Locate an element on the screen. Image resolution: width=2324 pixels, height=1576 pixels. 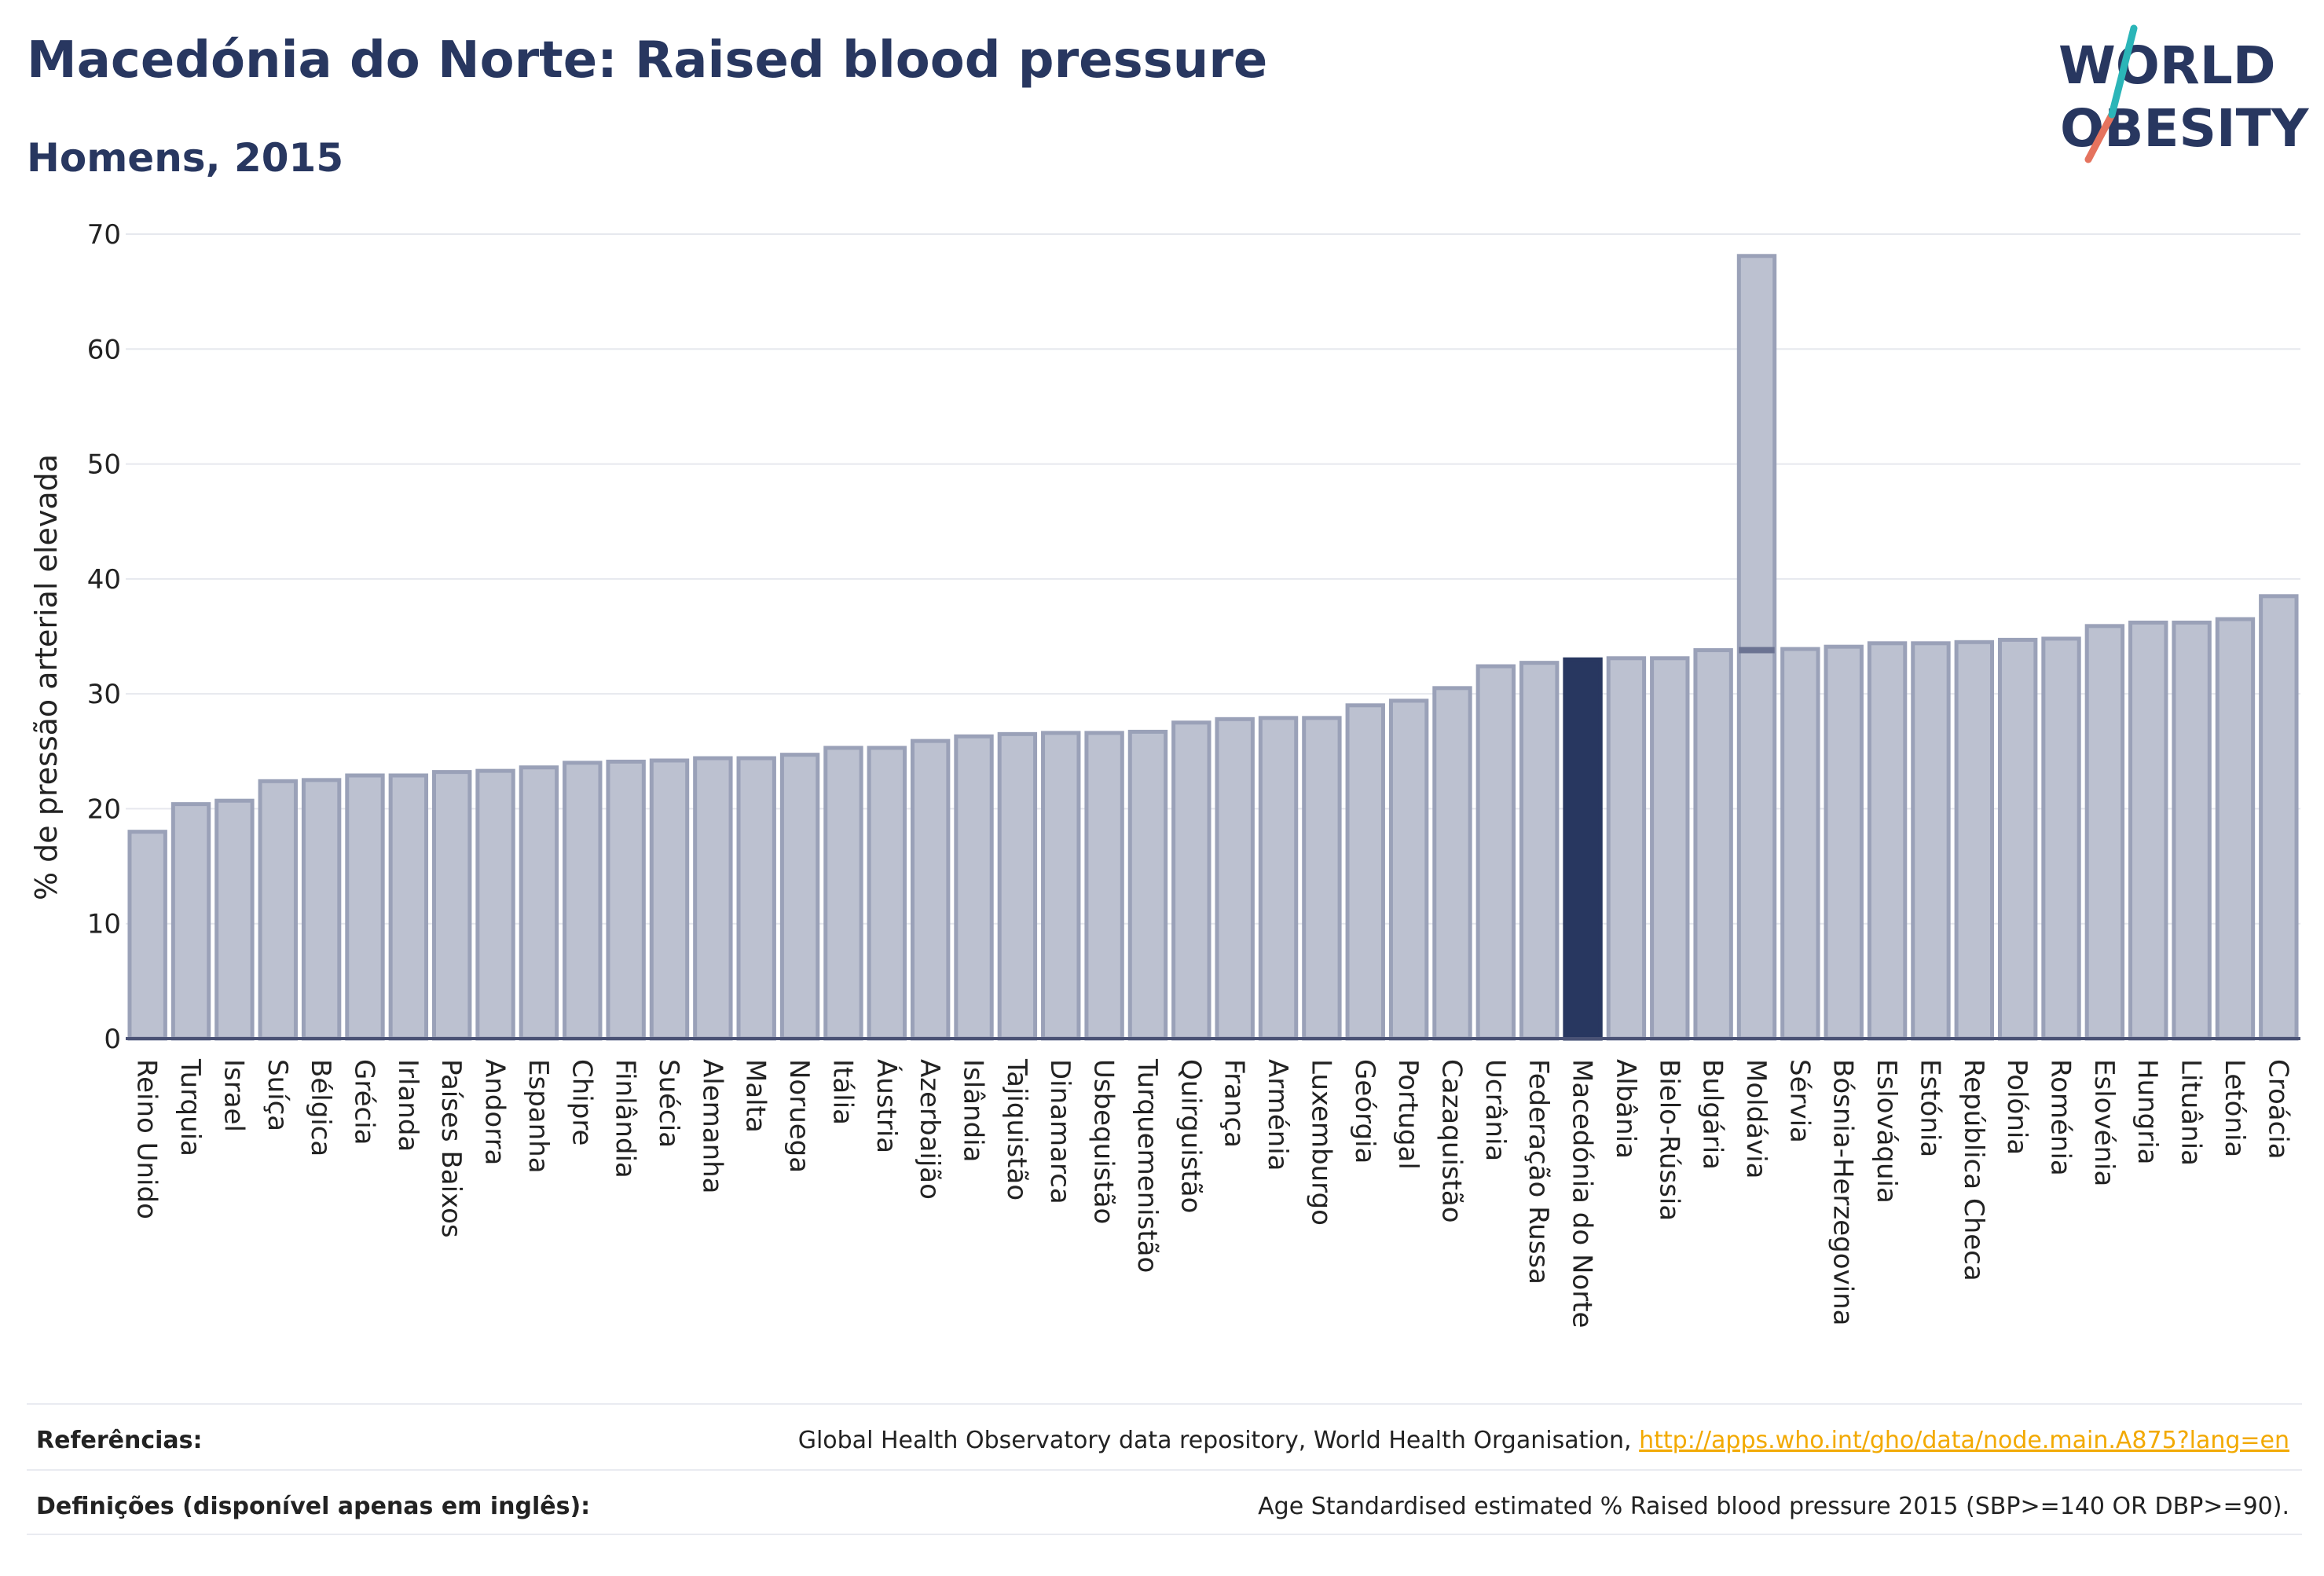
bar-estónia is located at coordinates (1931, 841).